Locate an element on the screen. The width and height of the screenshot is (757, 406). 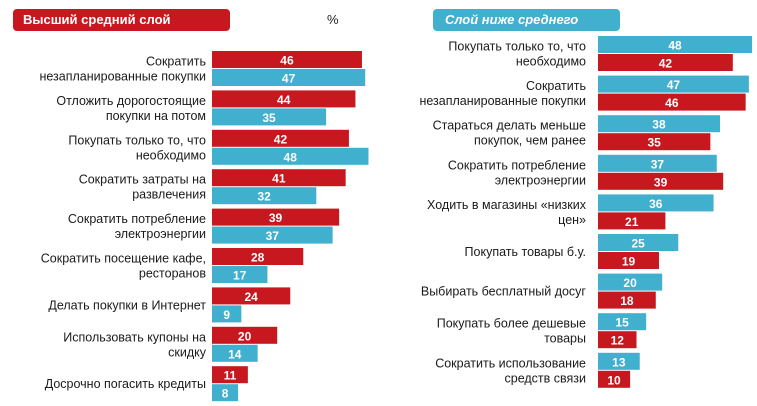
bar-p2-row4-s1 is located at coordinates (657, 163).